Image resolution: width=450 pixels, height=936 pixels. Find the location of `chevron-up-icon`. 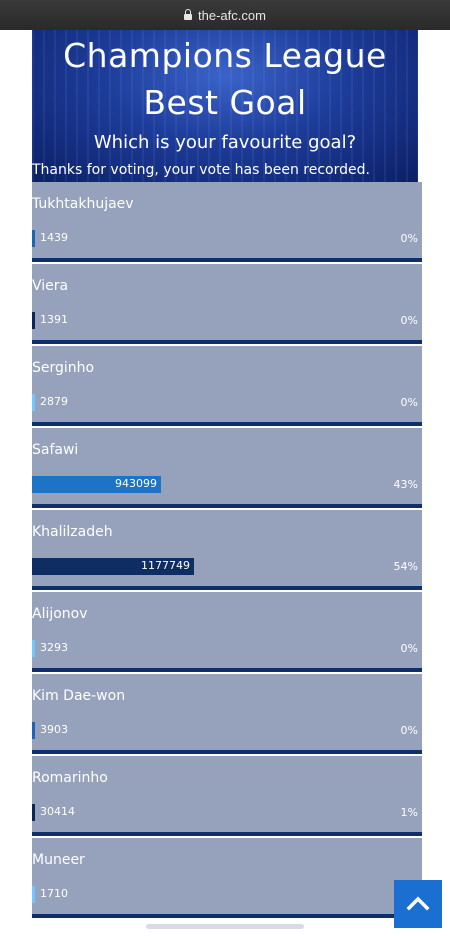

chevron-up-icon is located at coordinates (418, 903).